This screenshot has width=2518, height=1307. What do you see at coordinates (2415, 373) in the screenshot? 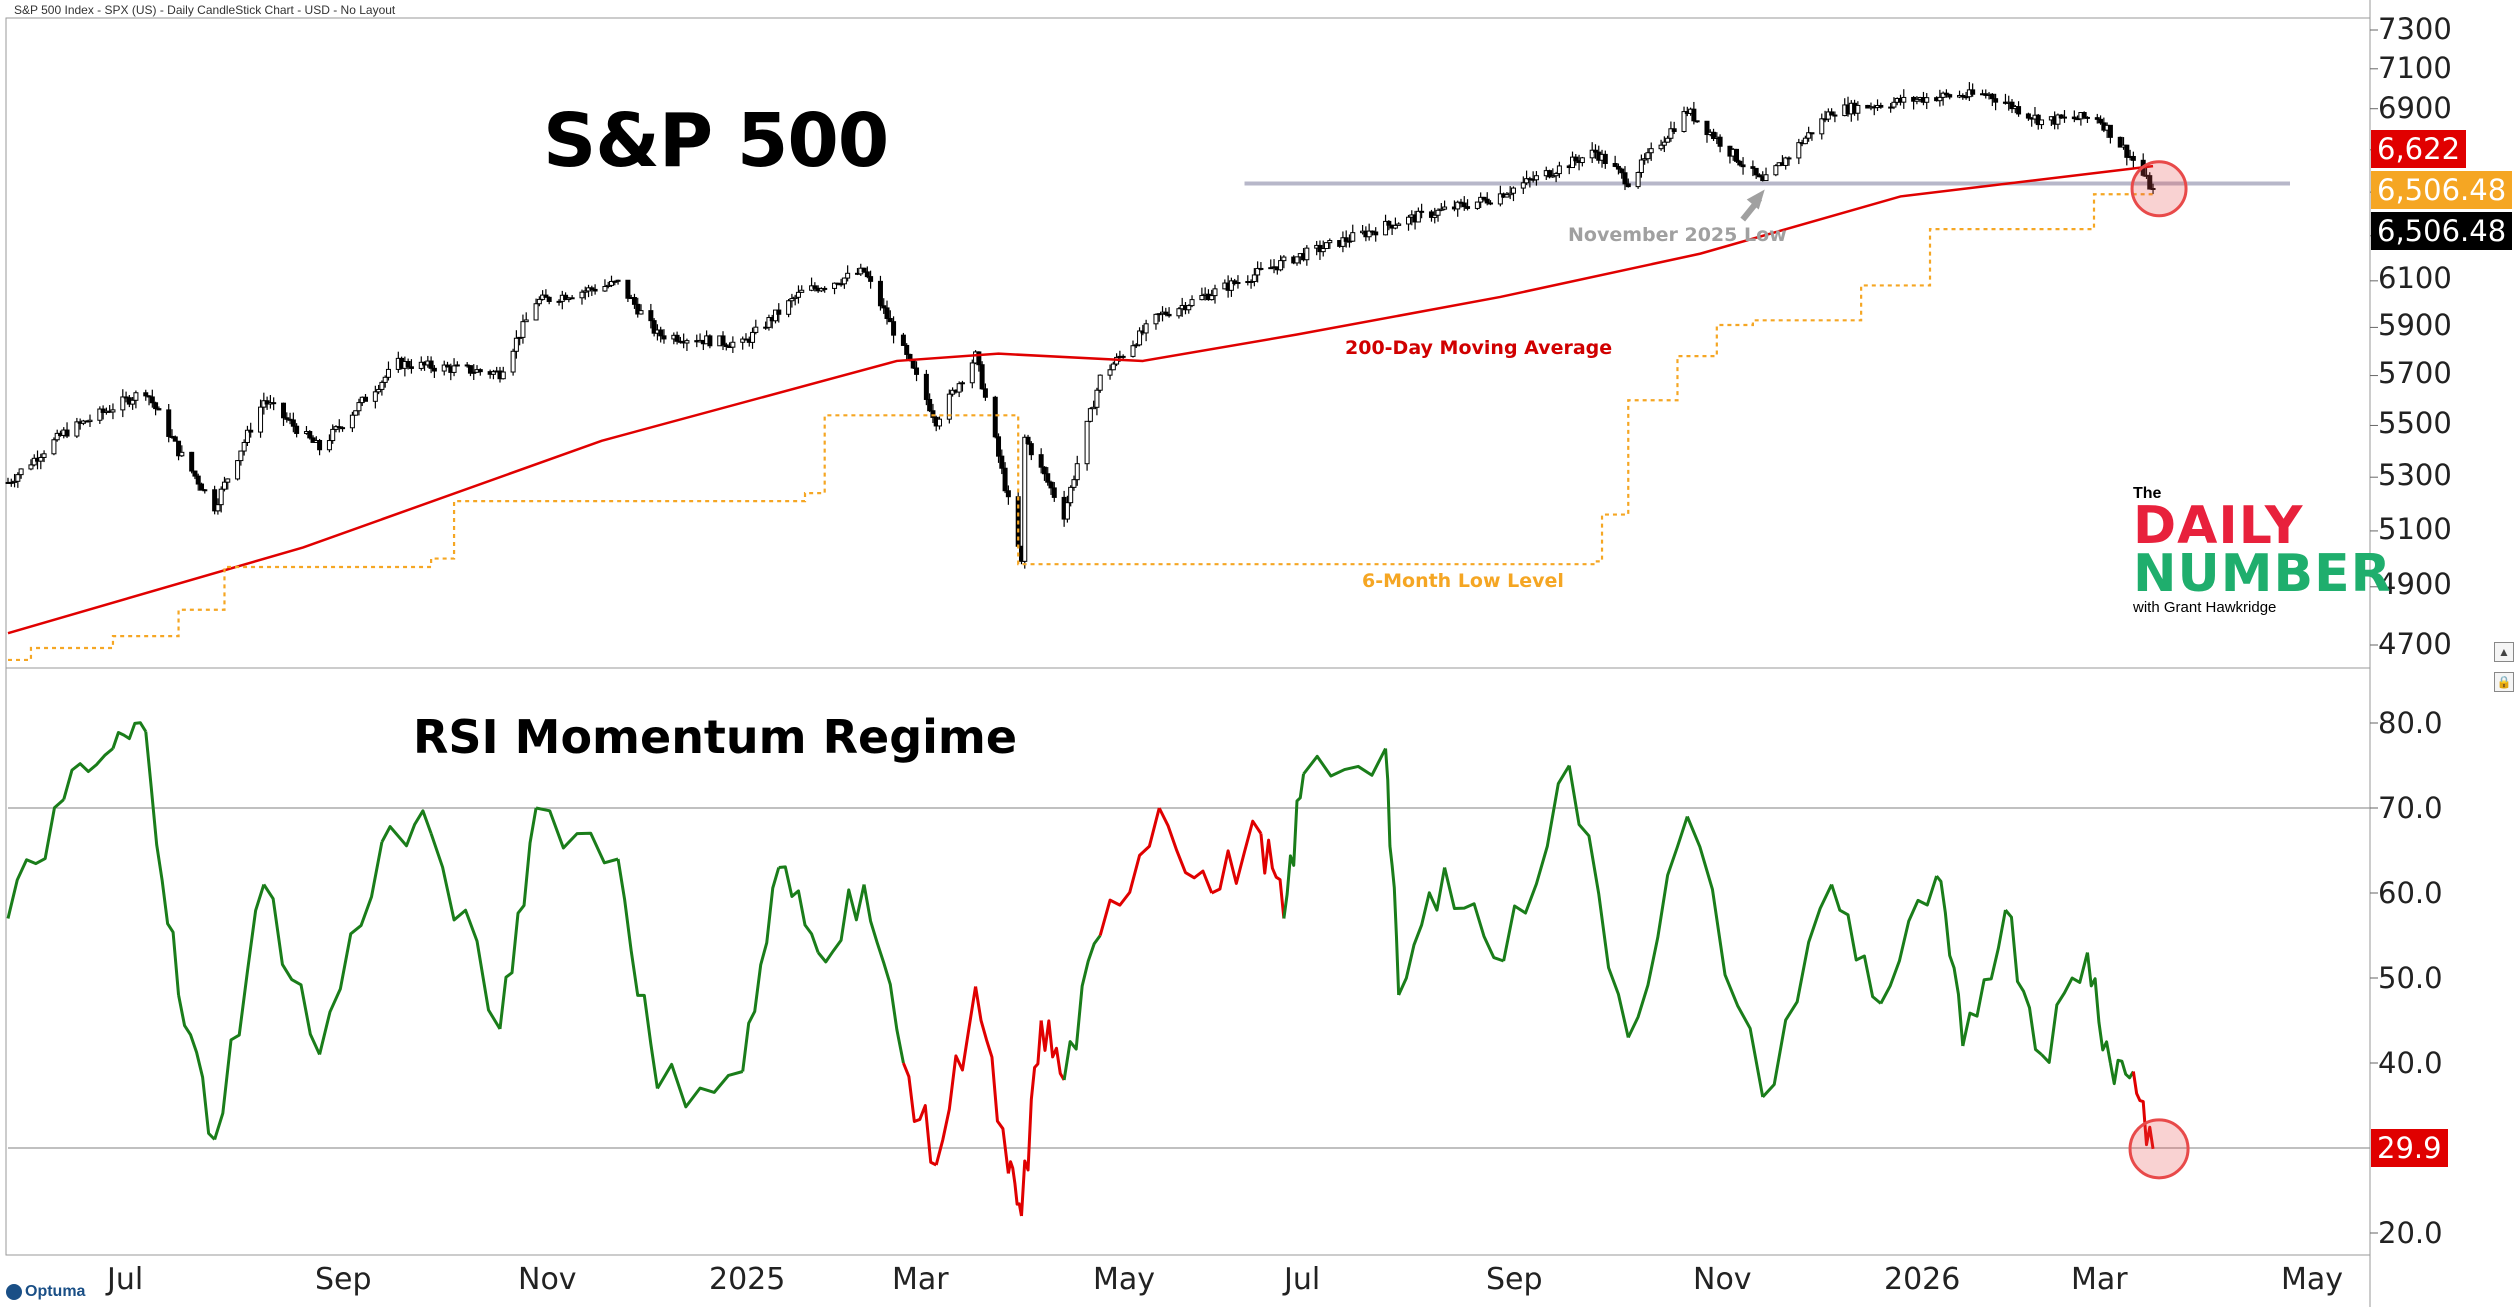
I see `y-tick-5700: 5700` at bounding box center [2415, 373].